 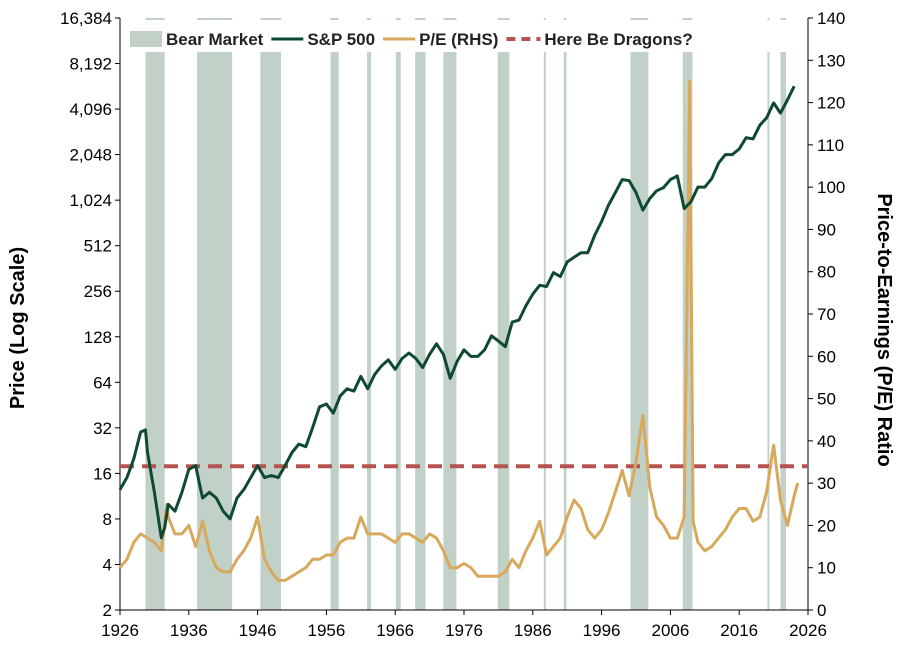 What do you see at coordinates (102, 428) in the screenshot?
I see `left-tick-label: 32` at bounding box center [102, 428].